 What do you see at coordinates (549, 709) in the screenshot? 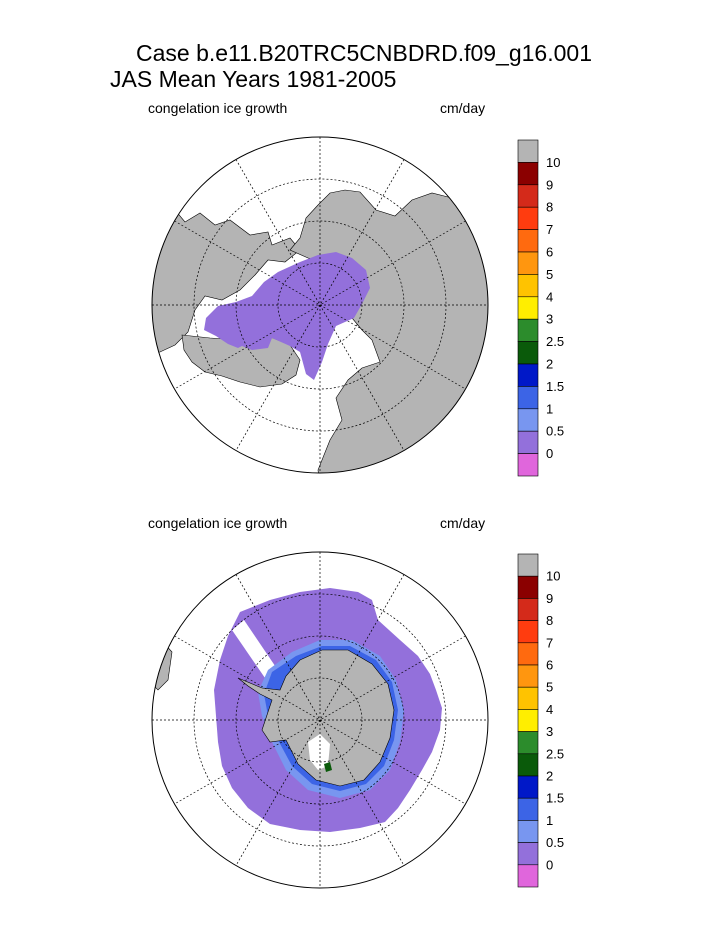
I see `colorbar-bottom-label-6: 4` at bounding box center [549, 709].